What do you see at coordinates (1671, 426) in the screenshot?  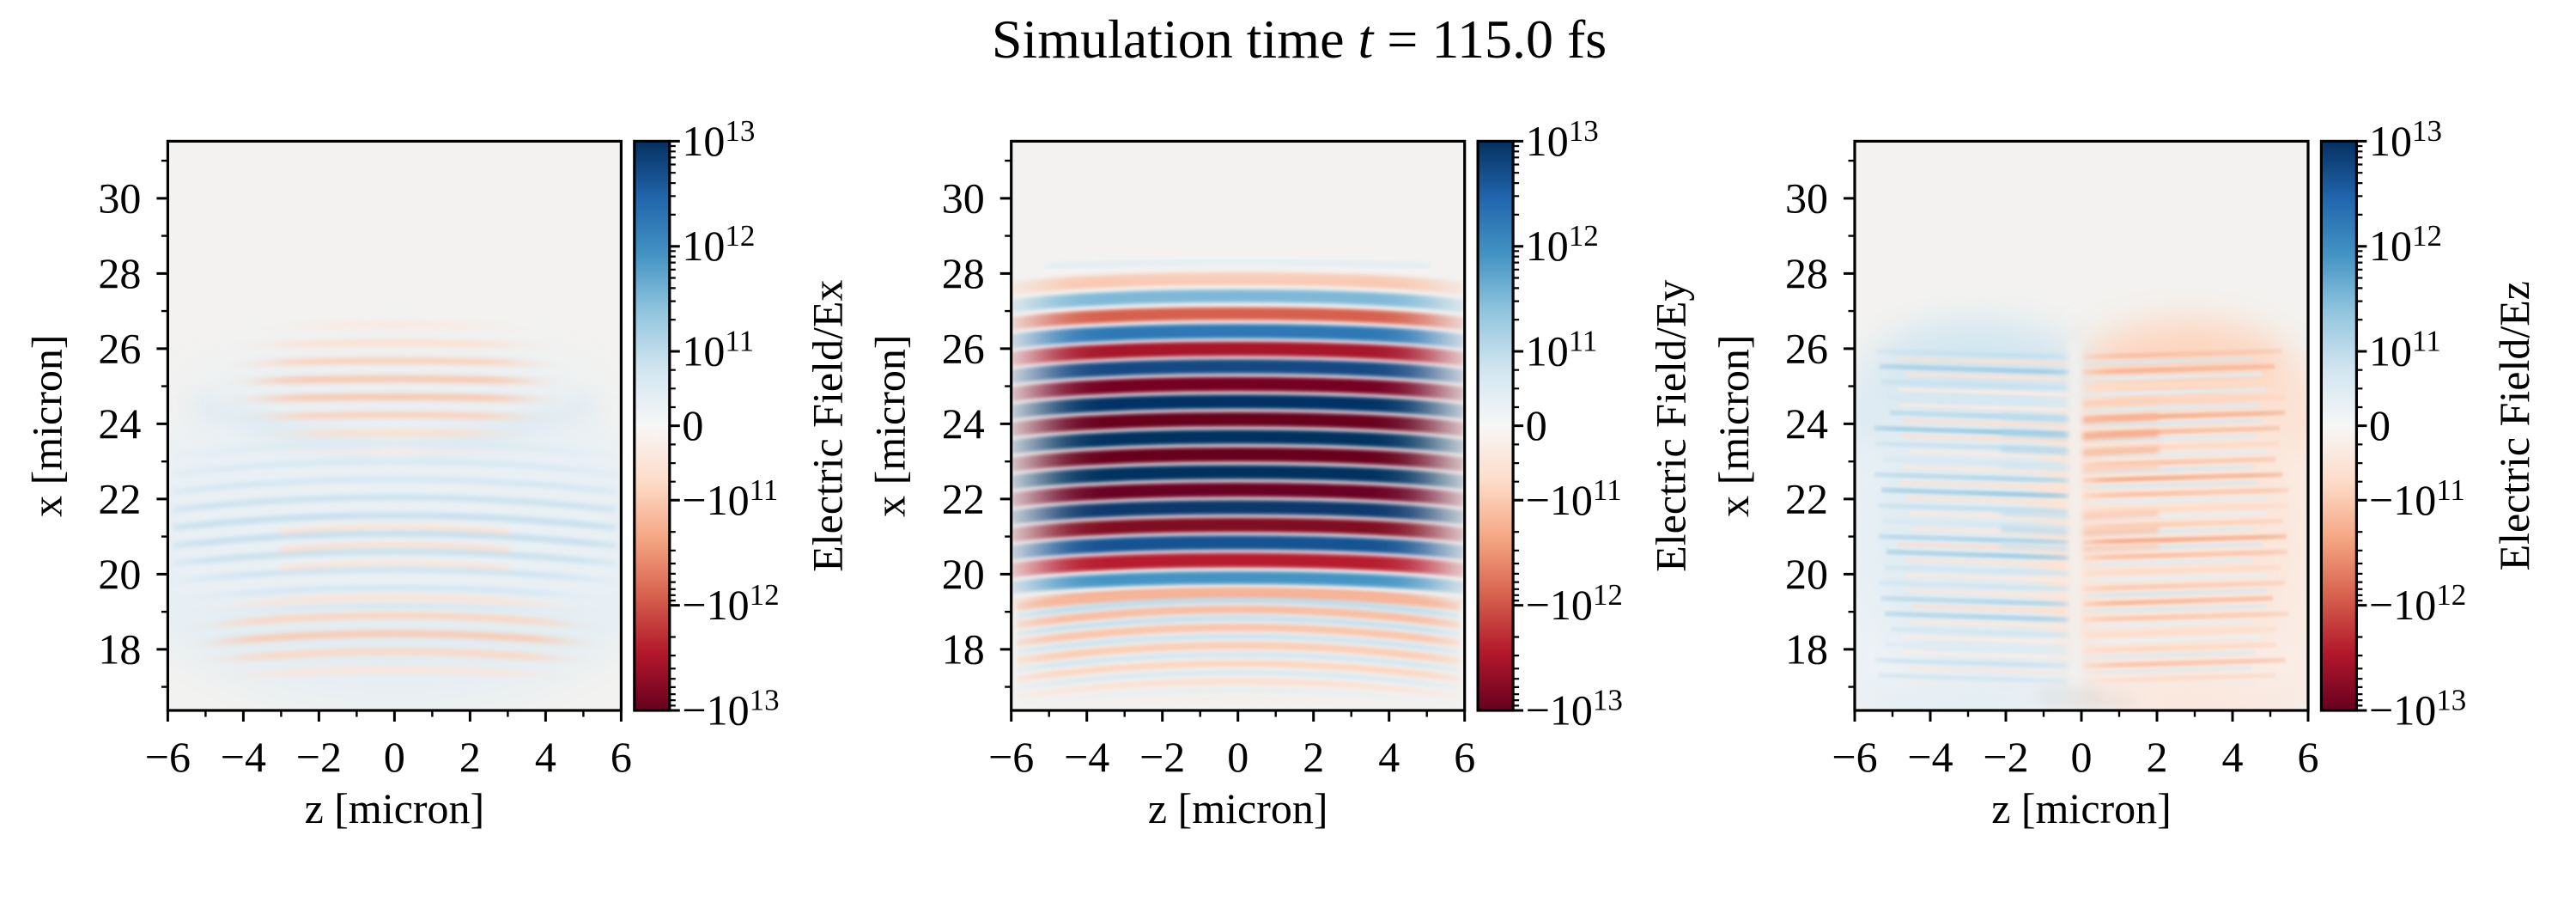 I see `svg-text: Electric Field/Ey` at bounding box center [1671, 426].